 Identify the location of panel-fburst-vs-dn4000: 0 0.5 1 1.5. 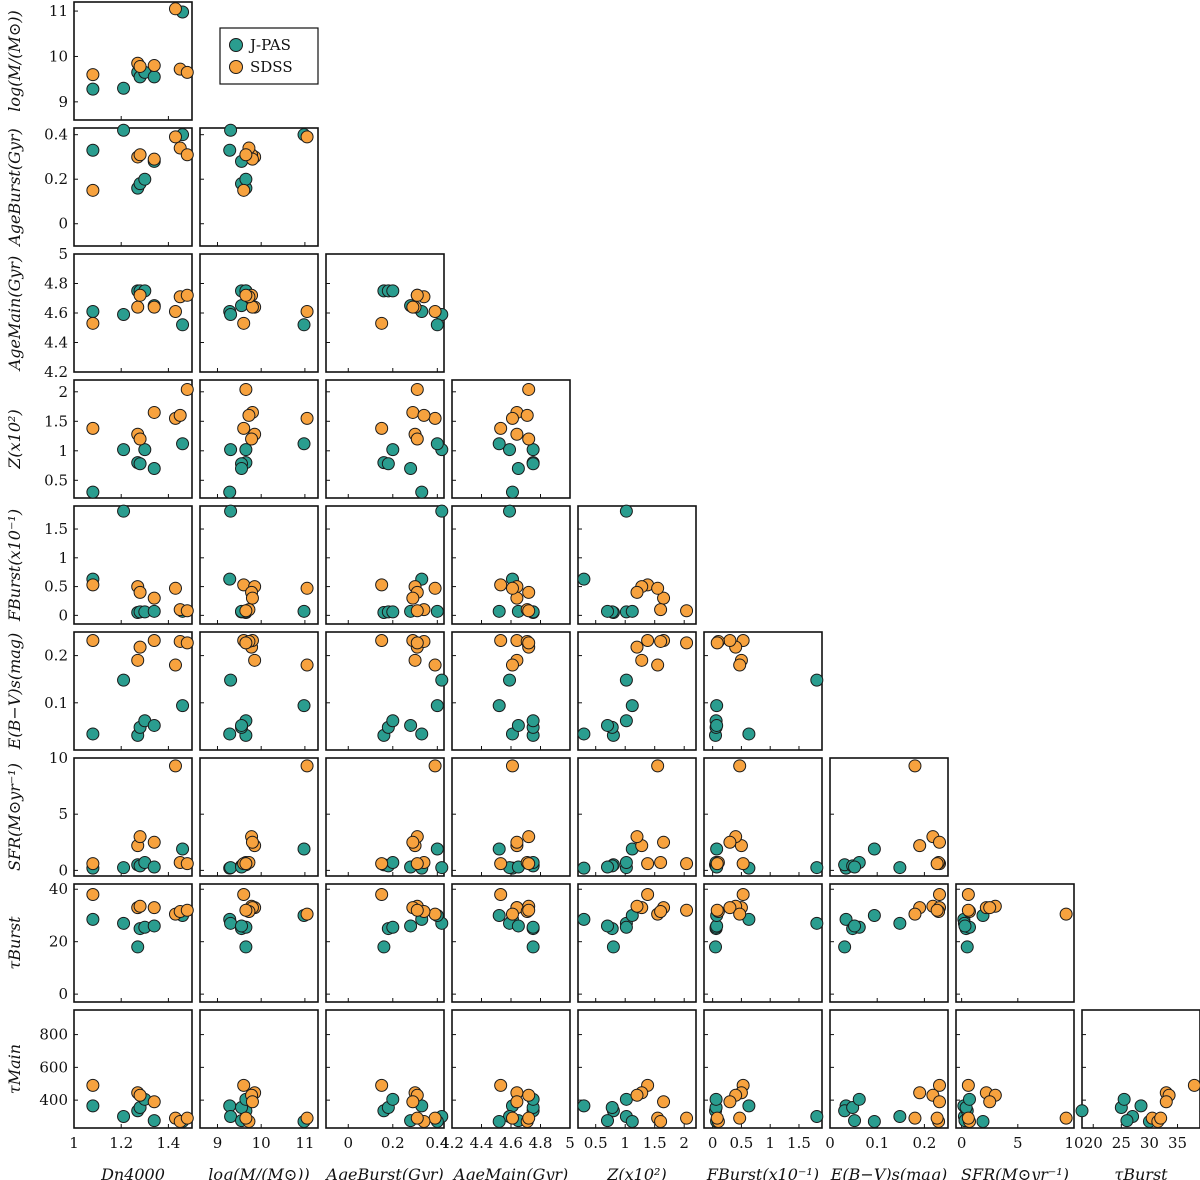
(119, 564).